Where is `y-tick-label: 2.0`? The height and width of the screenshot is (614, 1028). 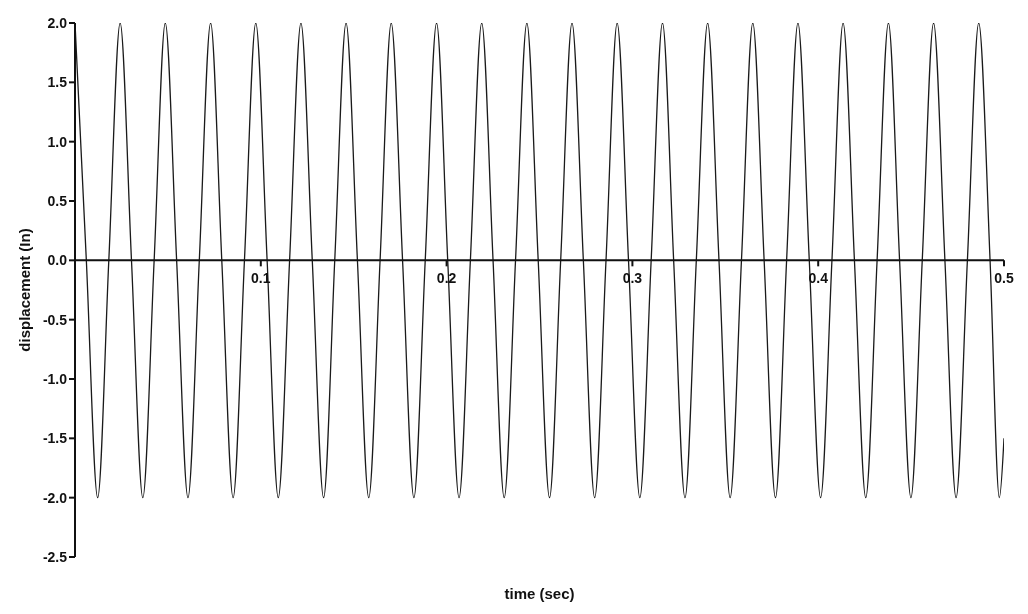 y-tick-label: 2.0 is located at coordinates (57, 22).